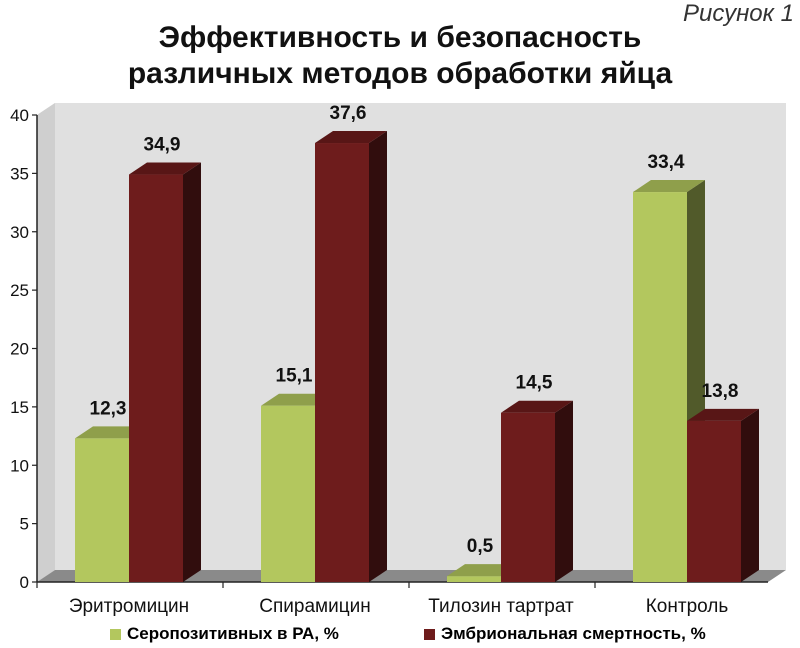  Describe the element at coordinates (687, 606) in the screenshot. I see `x-tick-label: Контроль` at that location.